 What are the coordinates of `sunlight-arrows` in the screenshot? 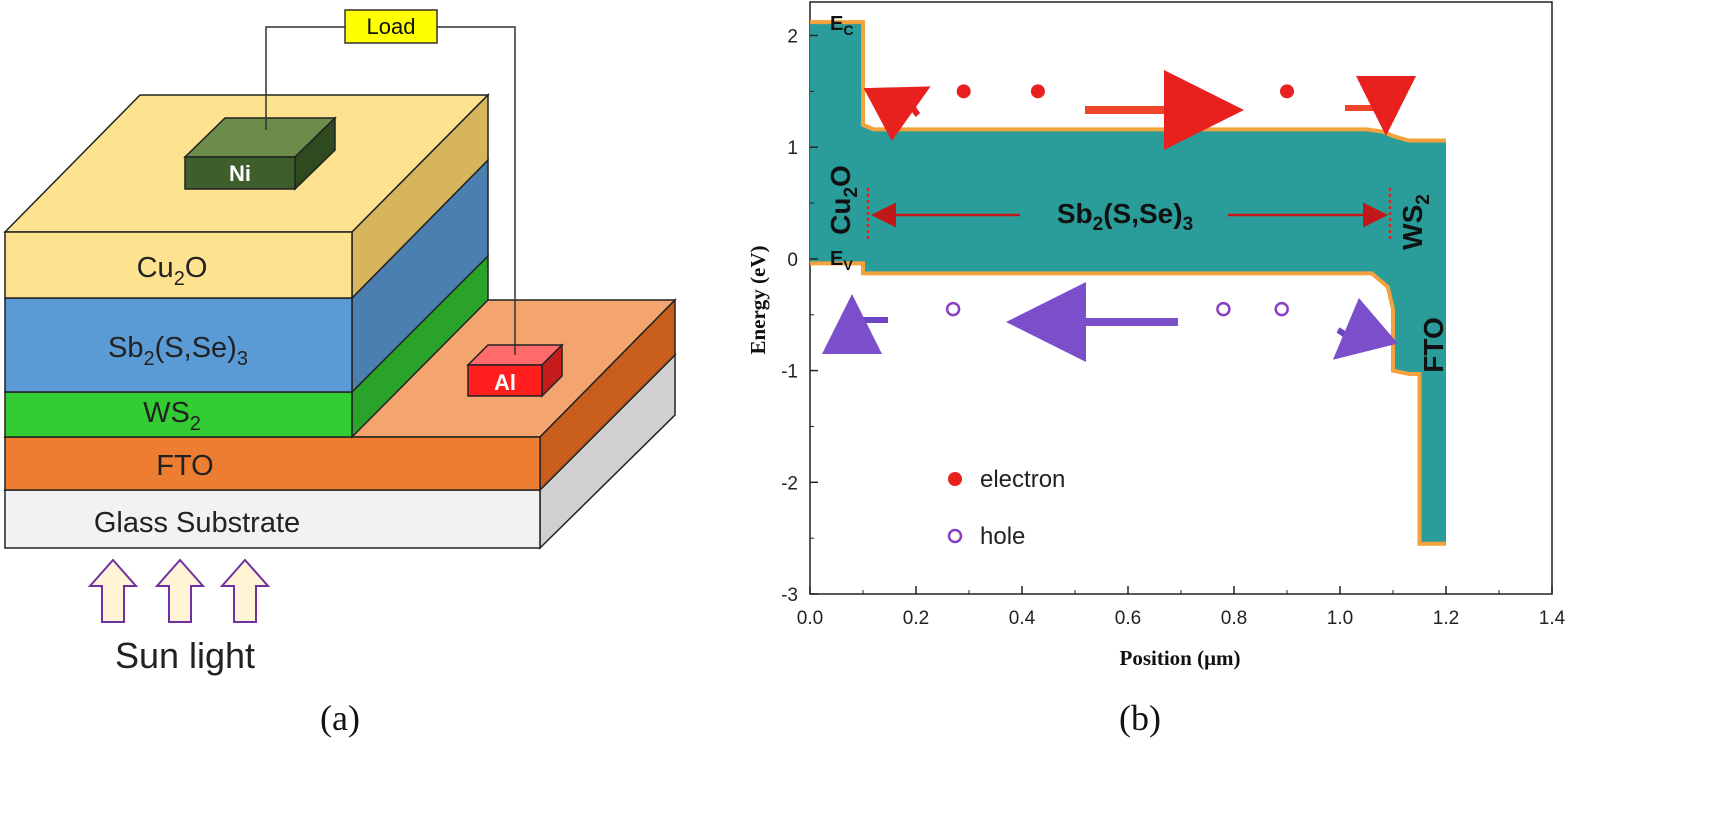 It's located at (179, 590).